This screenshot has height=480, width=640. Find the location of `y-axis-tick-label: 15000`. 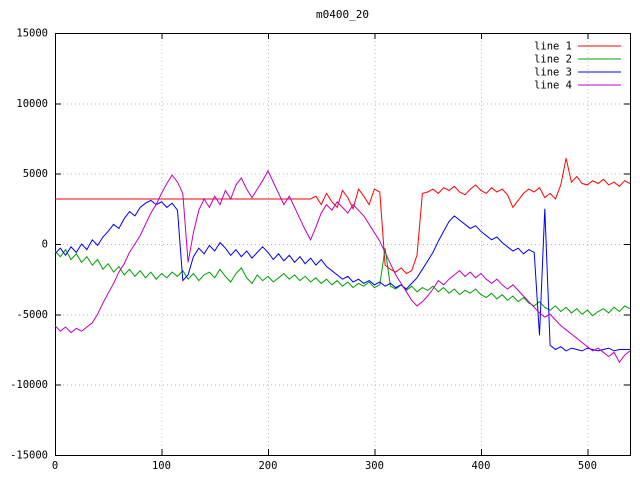

y-axis-tick-label: 15000 is located at coordinates (32, 34).